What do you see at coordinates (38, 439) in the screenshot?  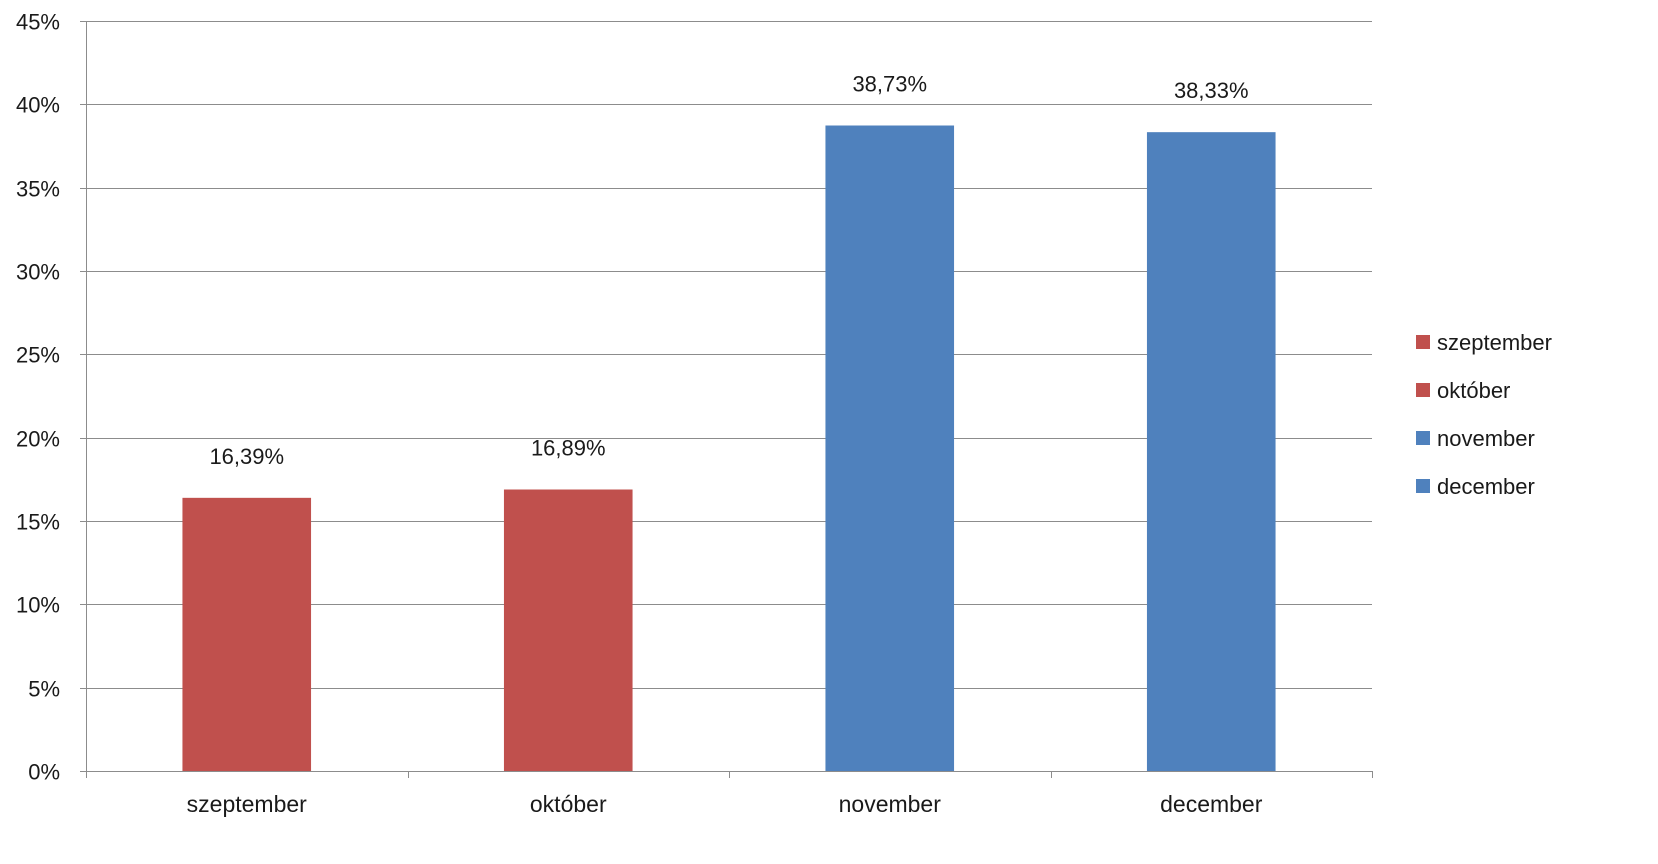 I see `y-tick-label: 20%` at bounding box center [38, 439].